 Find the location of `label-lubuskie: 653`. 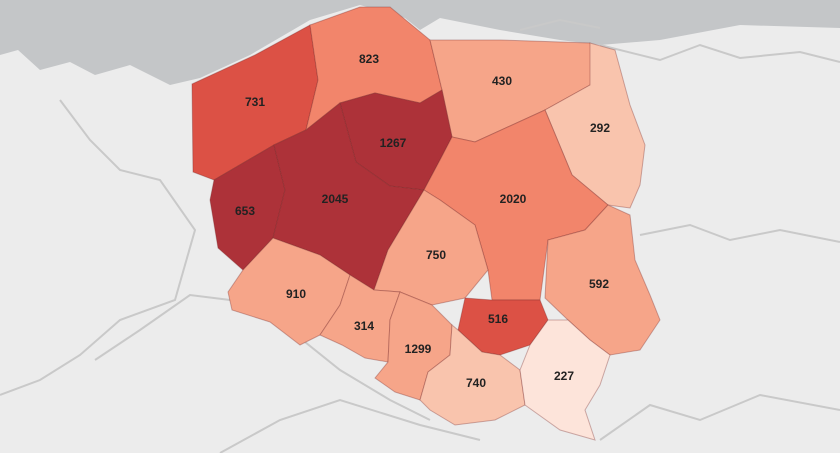

label-lubuskie: 653 is located at coordinates (245, 211).